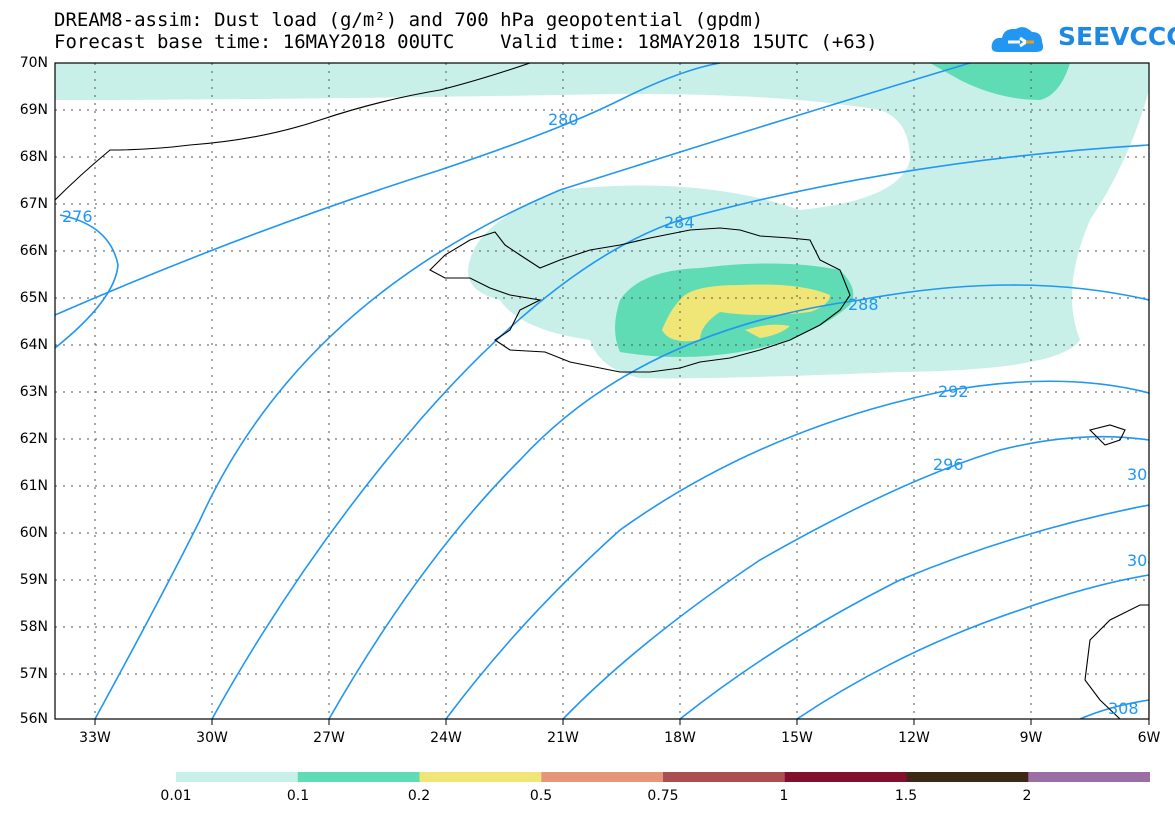 This screenshot has height=815, width=1175. What do you see at coordinates (33, 674) in the screenshot?
I see `lat-label: 57N` at bounding box center [33, 674].